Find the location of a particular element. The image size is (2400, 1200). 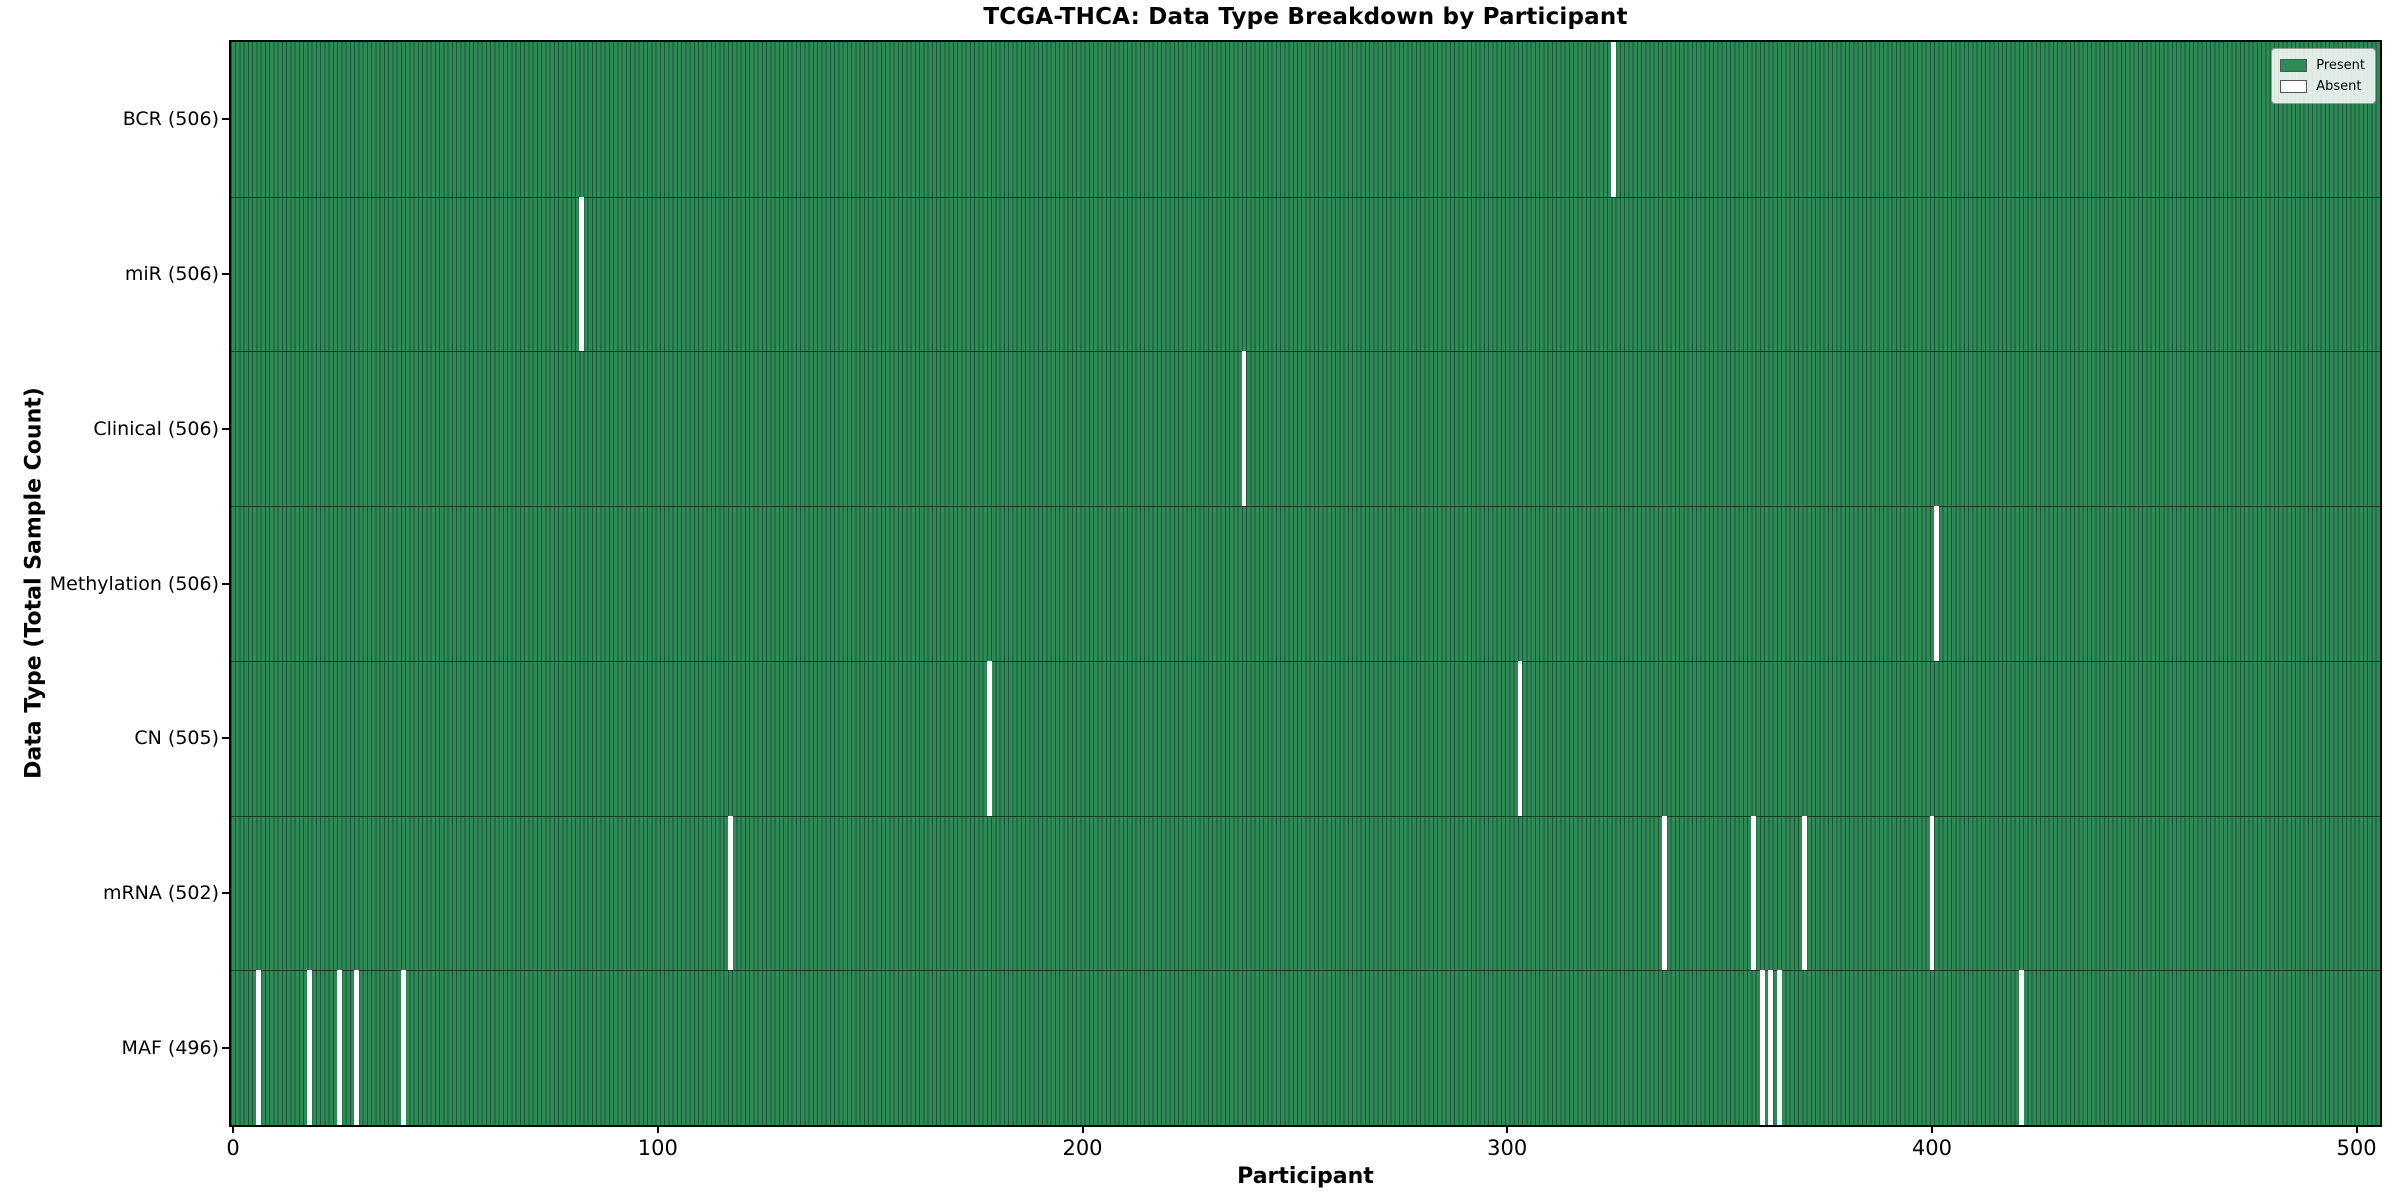

x-tick-label-100: 100 is located at coordinates (657, 1148).